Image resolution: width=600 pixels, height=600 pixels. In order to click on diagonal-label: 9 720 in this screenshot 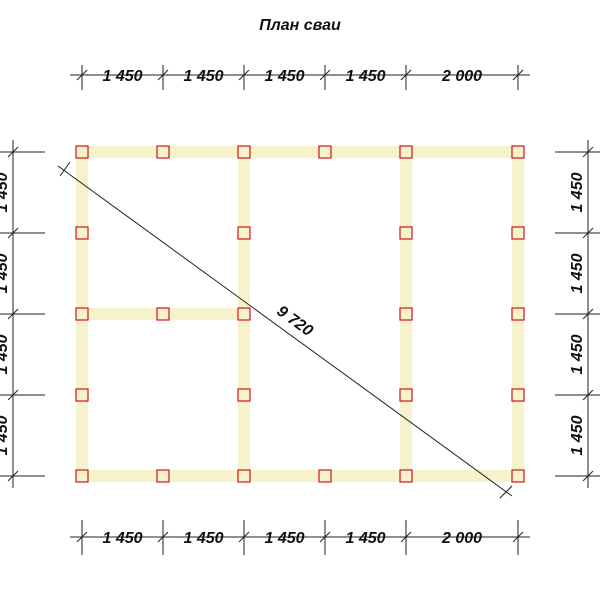, I will do `click(294, 321)`.